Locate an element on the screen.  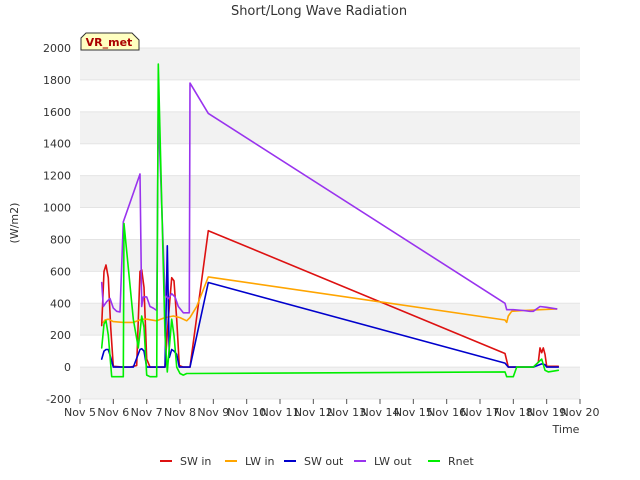
x-tick-label: Nov 6 is located at coordinates (113, 412).